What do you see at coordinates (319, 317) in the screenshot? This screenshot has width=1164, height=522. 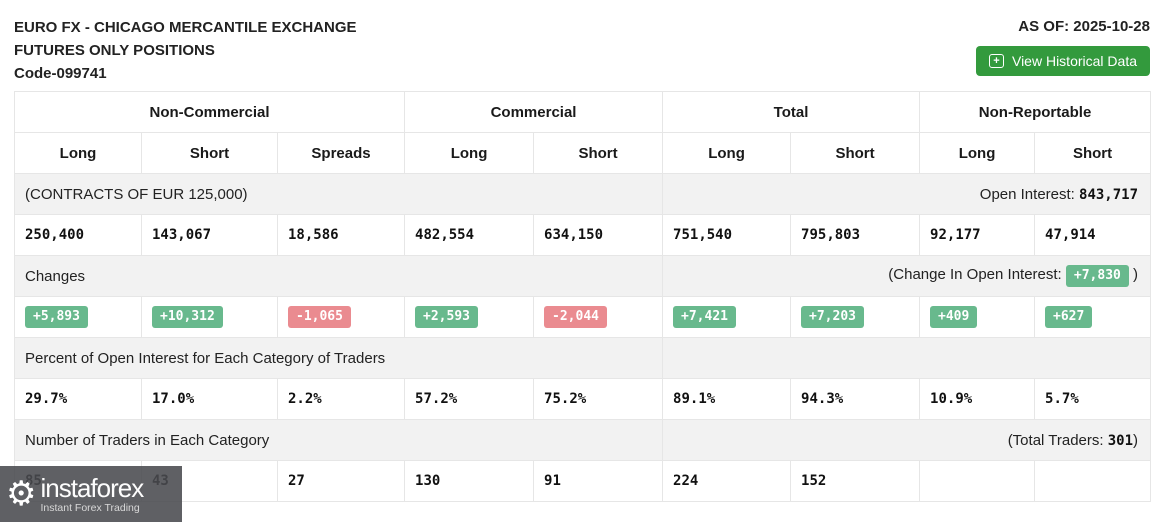 I see `change-badge: -1,065` at bounding box center [319, 317].